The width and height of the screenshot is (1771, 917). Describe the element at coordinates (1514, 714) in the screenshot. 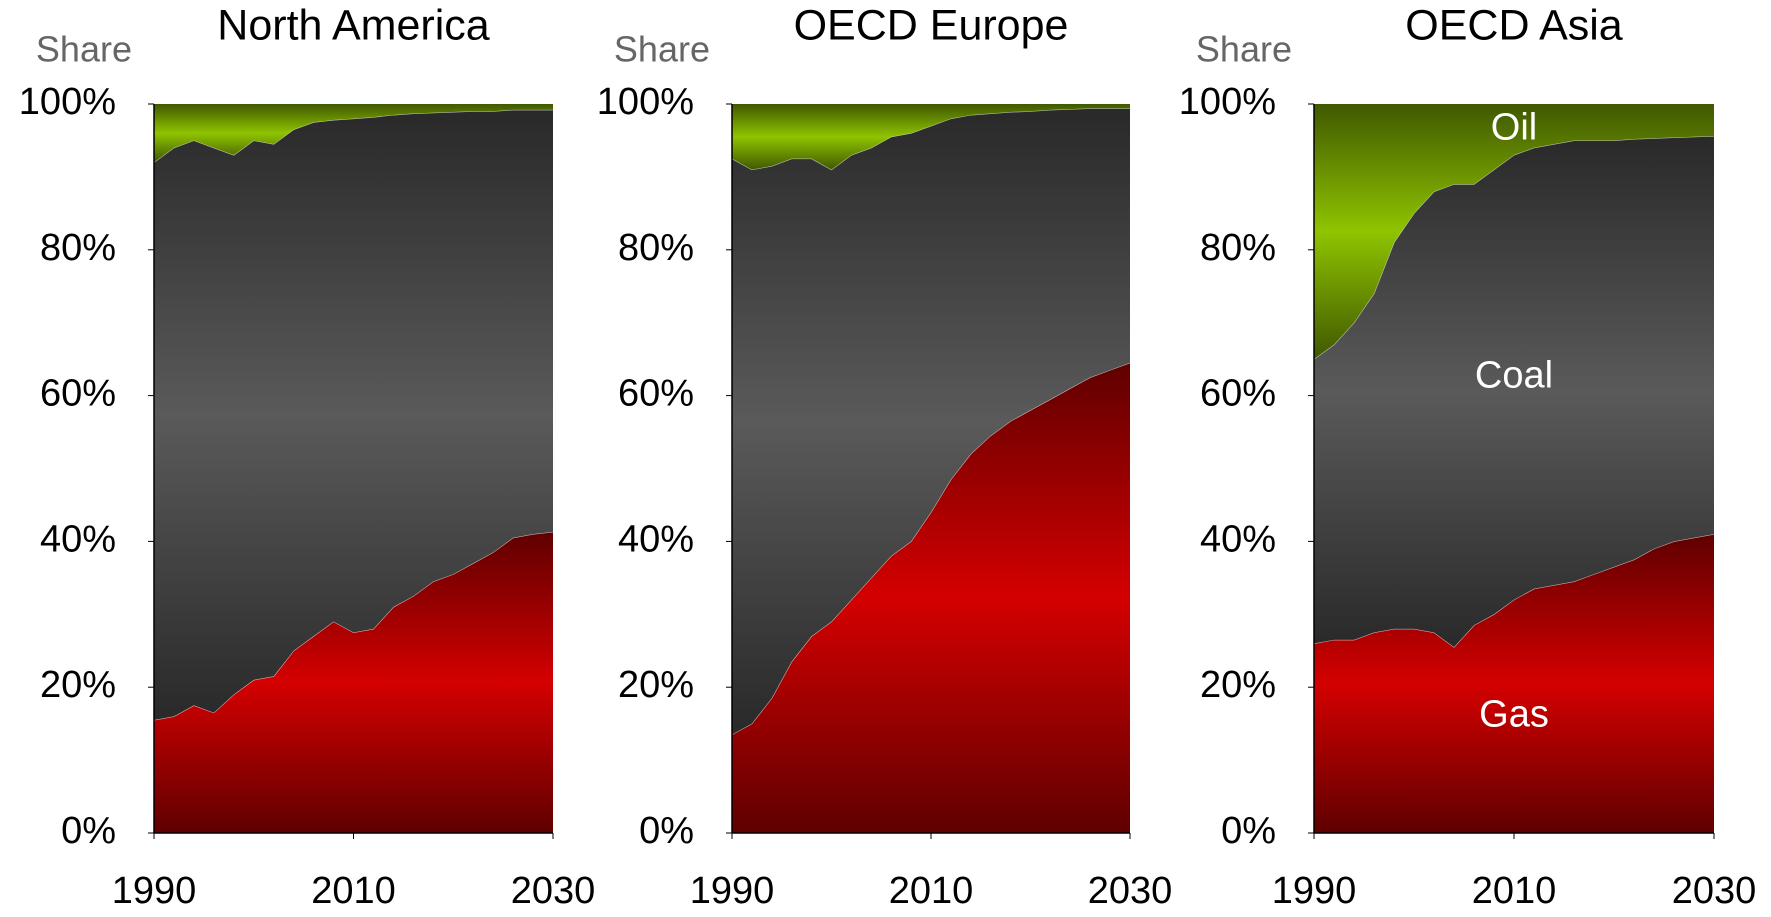

I see `series-label: Gas` at that location.